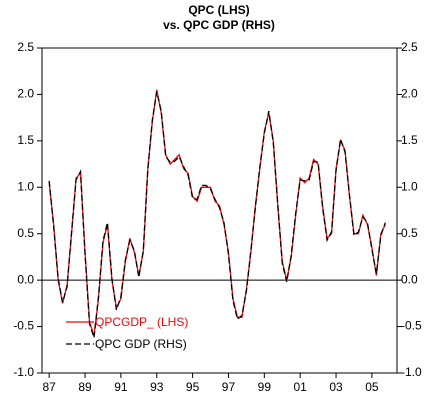 The image size is (429, 401). What do you see at coordinates (409, 140) in the screenshot?
I see `y2-tick-label: 1.5` at bounding box center [409, 140].